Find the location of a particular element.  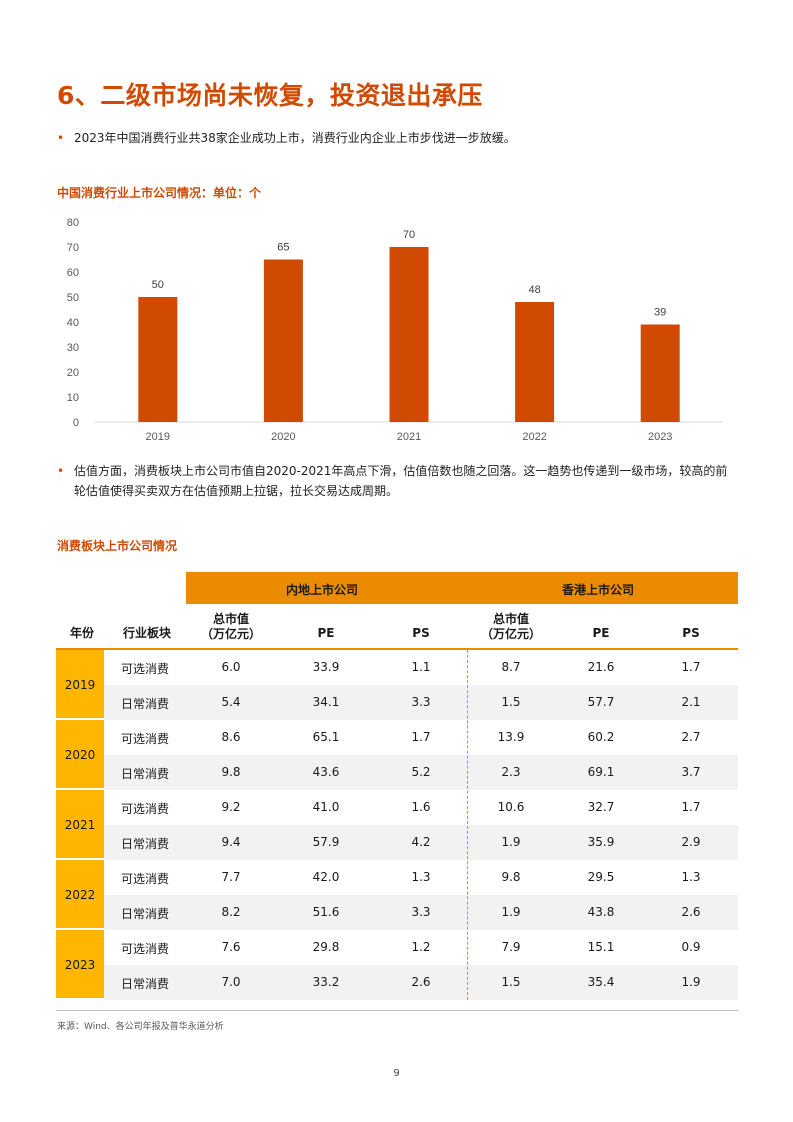

source-note: 来源：Wind、各公司年报及普华永道分析 is located at coordinates (140, 1027).